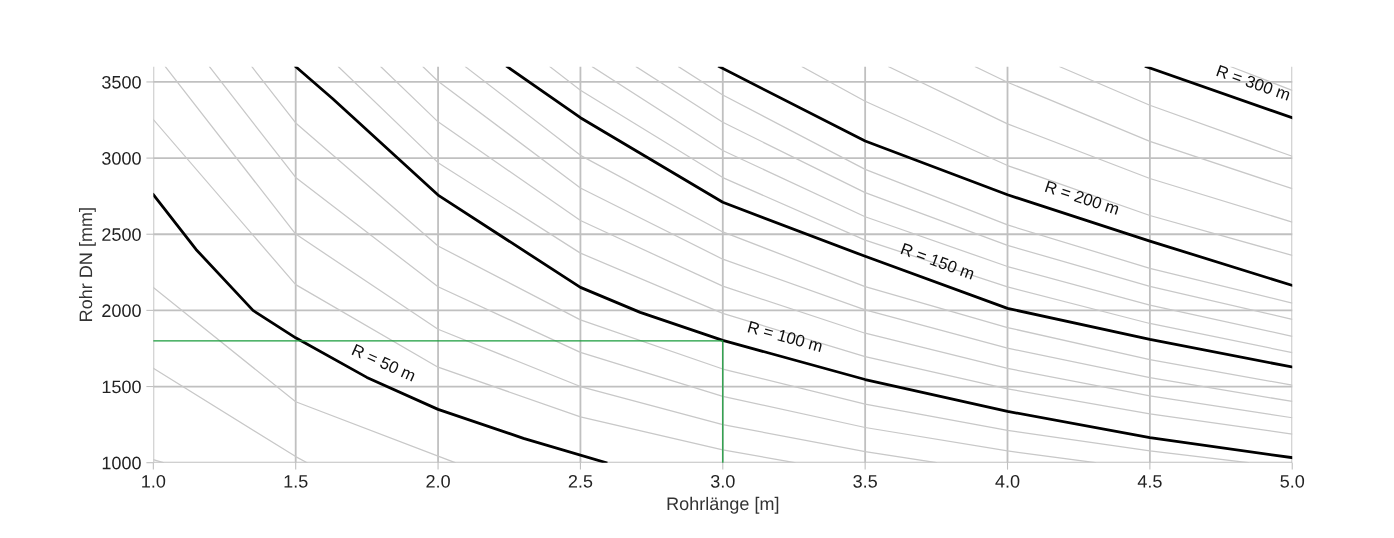 The height and width of the screenshot is (538, 1394). What do you see at coordinates (937, 261) in the screenshot?
I see `annotation: R = 150 m` at bounding box center [937, 261].